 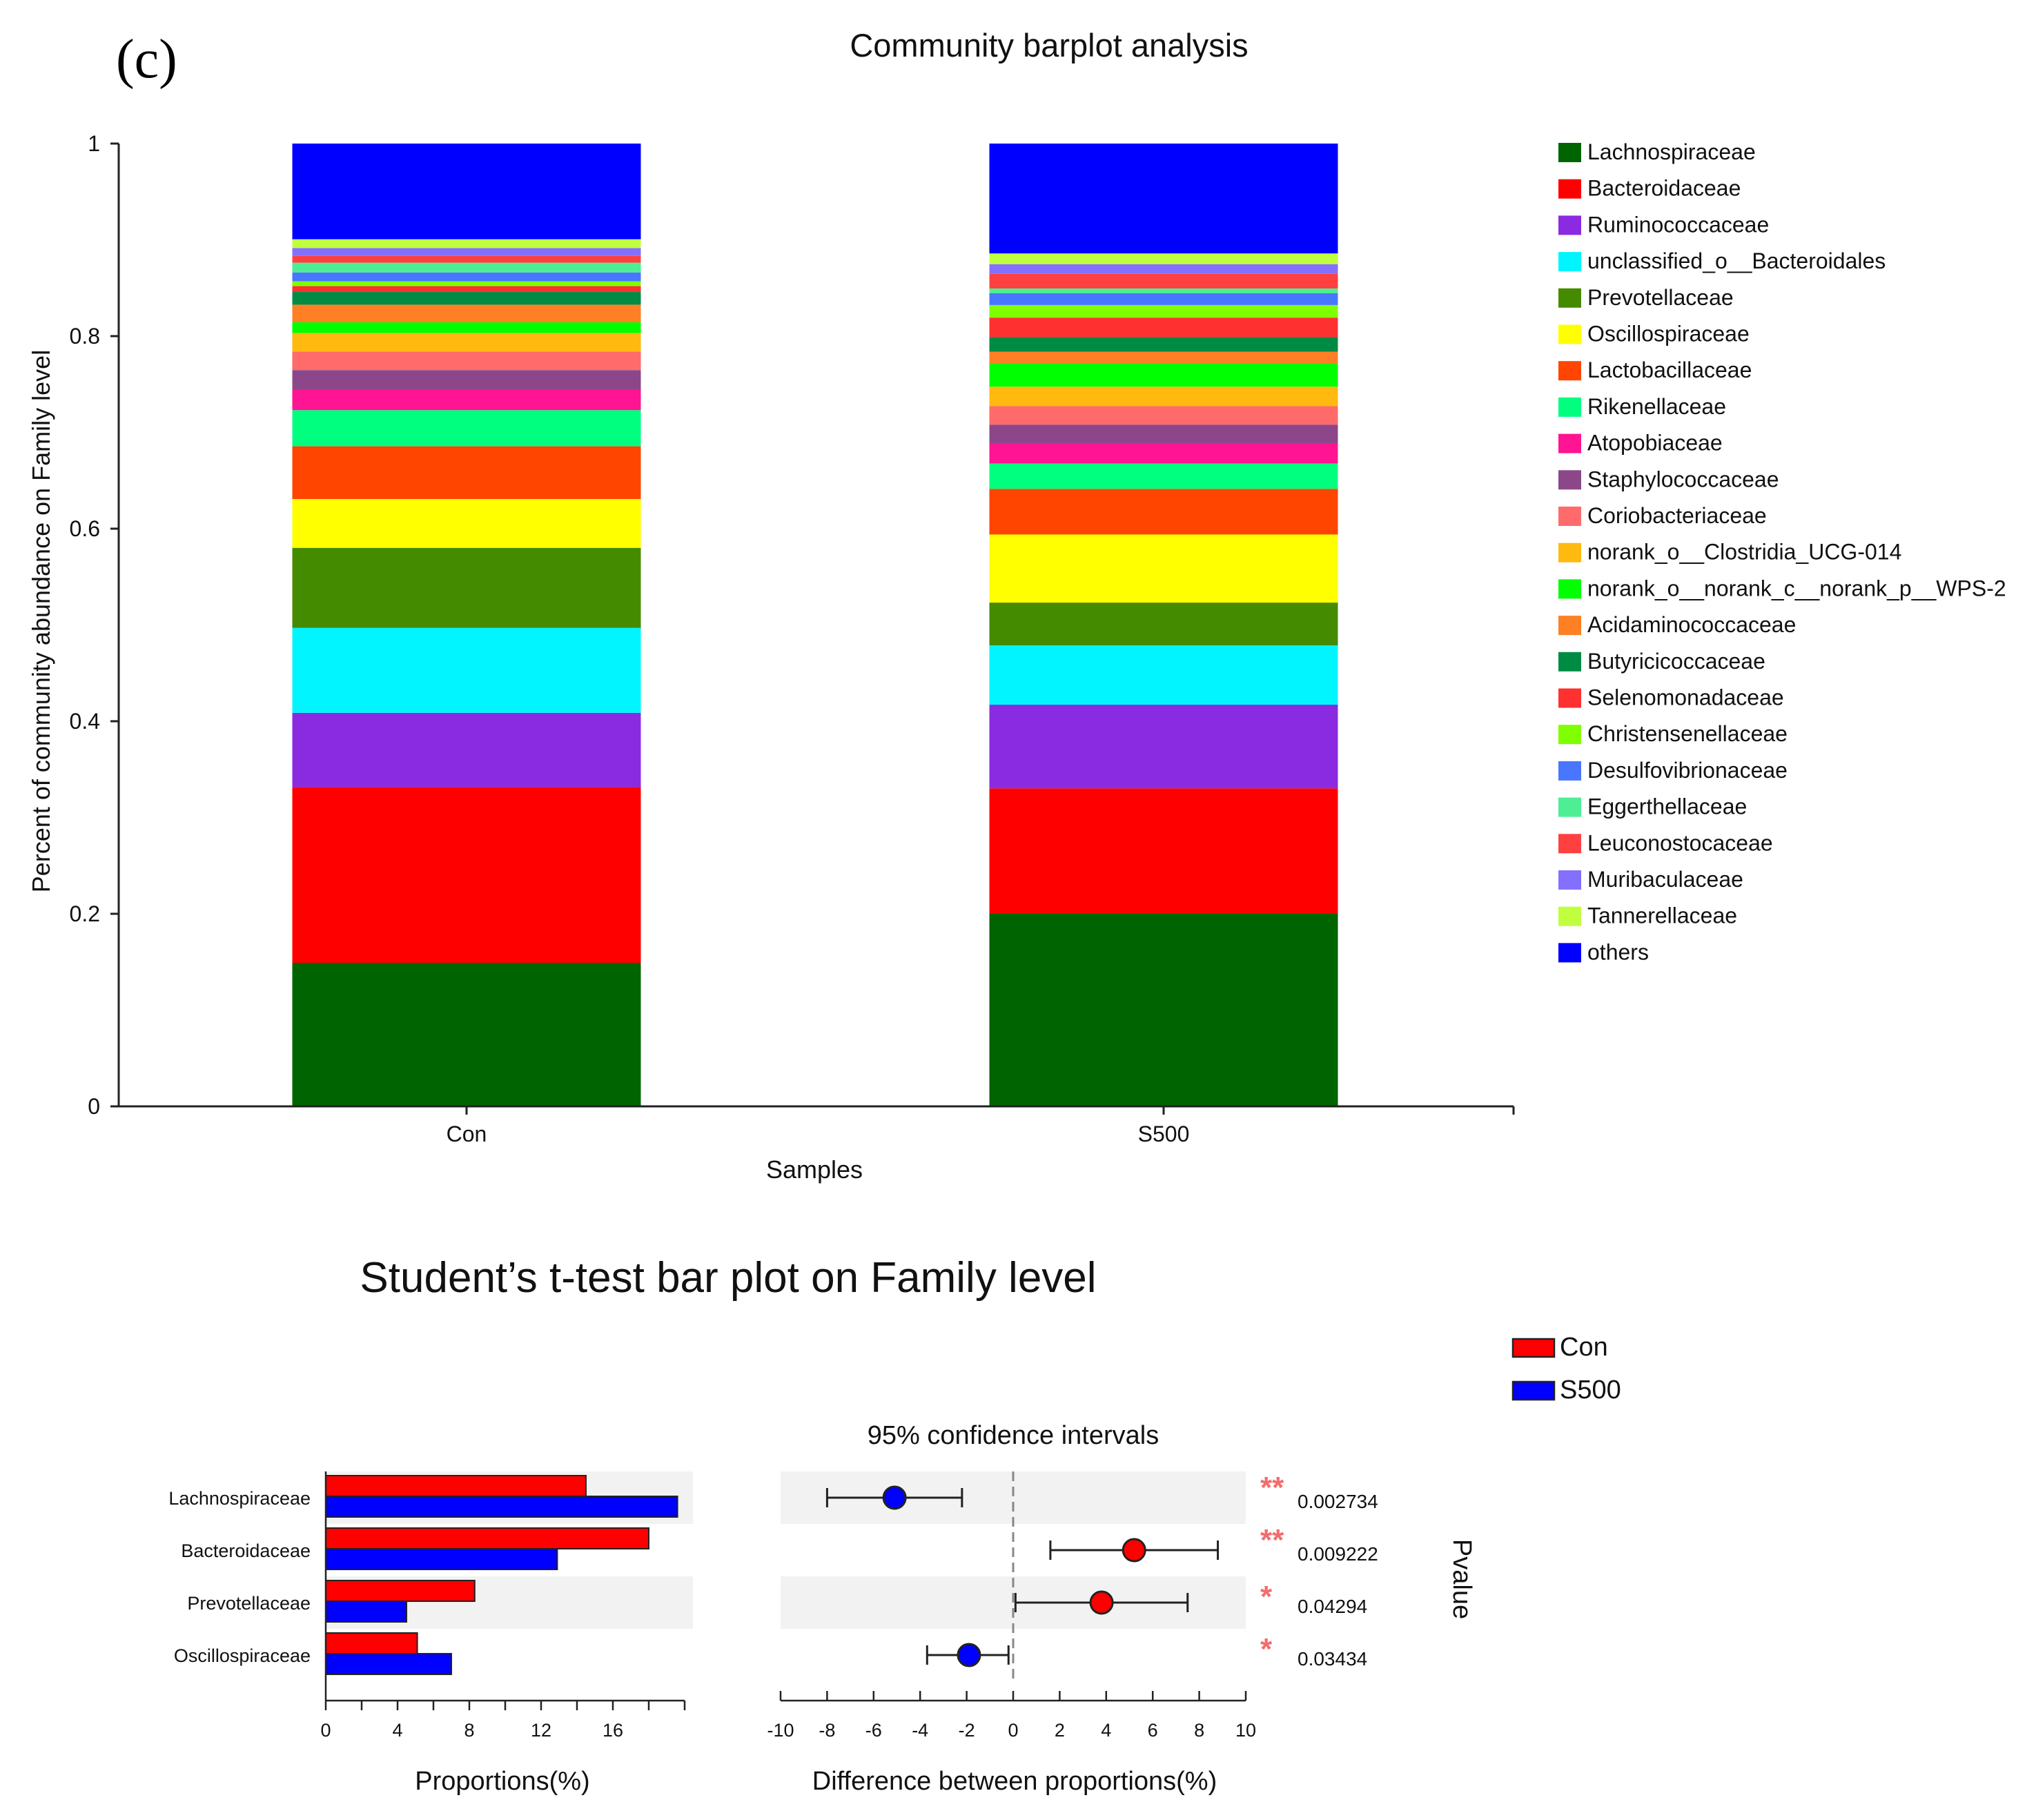 I want to click on proportion-tick-label-2: 8, so click(x=469, y=1730).